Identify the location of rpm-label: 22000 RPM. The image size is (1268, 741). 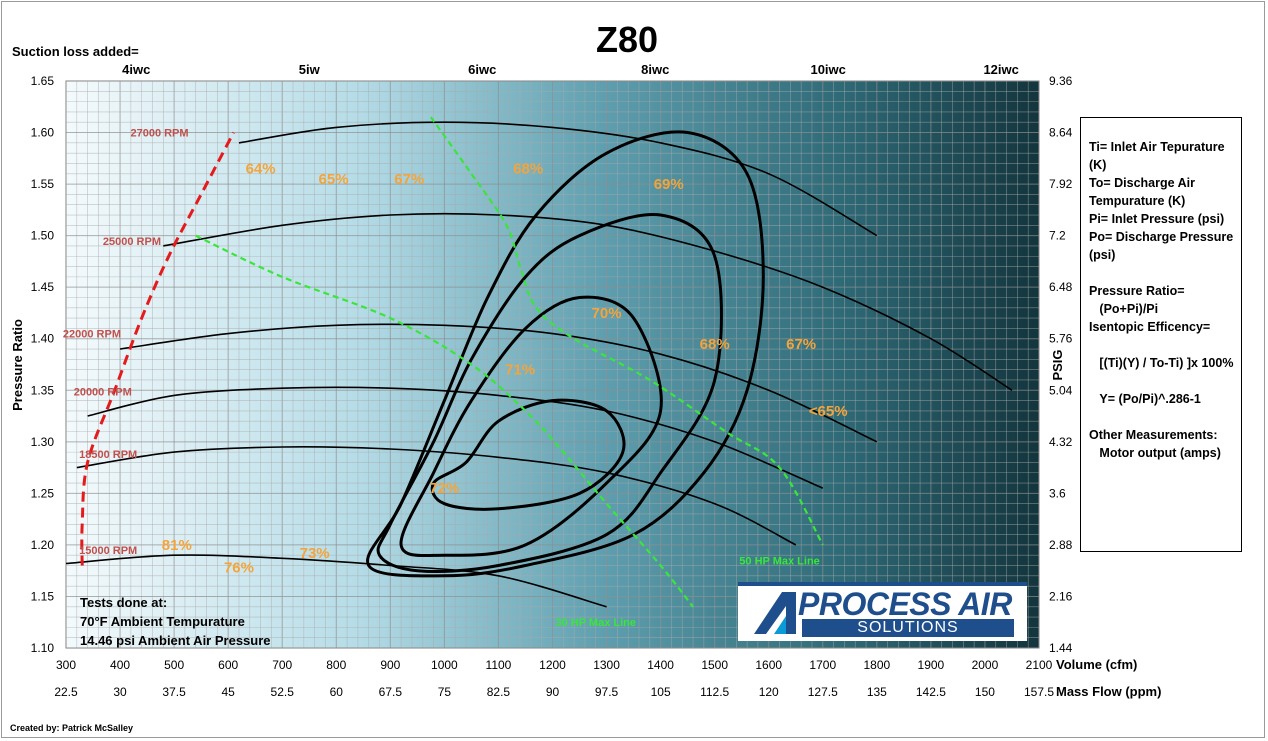
(92, 335).